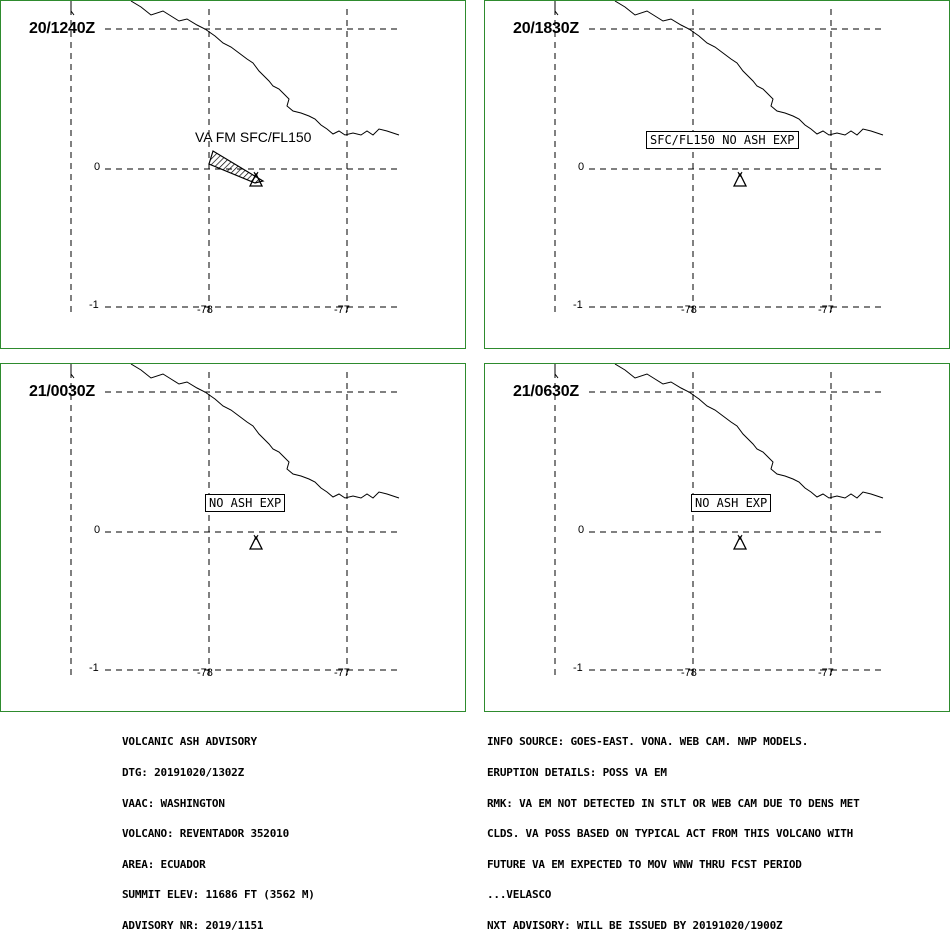 Image resolution: width=950 pixels, height=941 pixels. What do you see at coordinates (173, 803) in the screenshot?
I see `advisory-line: VAAC: WASHINGTON` at bounding box center [173, 803].